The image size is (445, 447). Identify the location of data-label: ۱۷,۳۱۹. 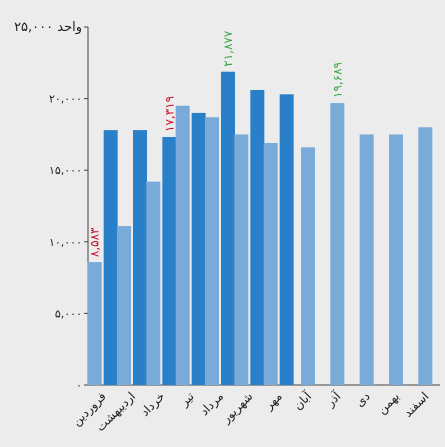
(169, 114).